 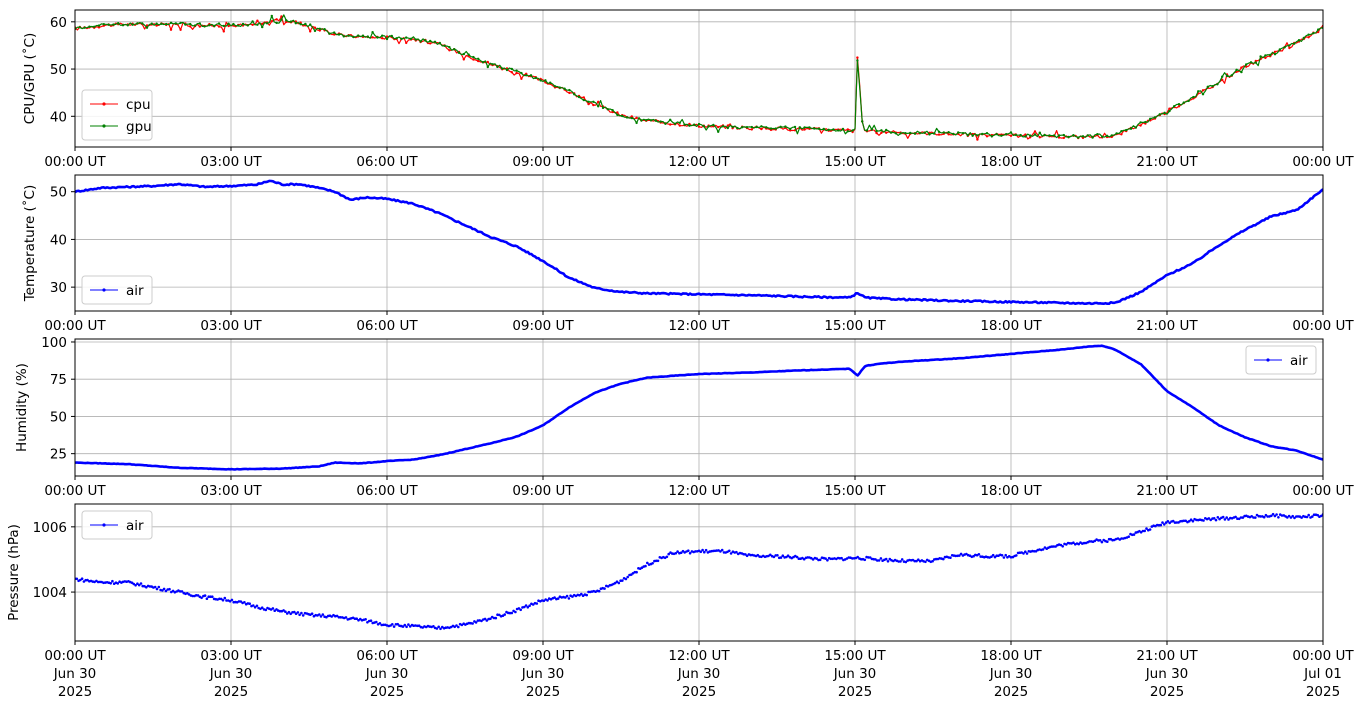 What do you see at coordinates (29, 78) in the screenshot?
I see `y-axis-label: CPU/GPU (˚C)` at bounding box center [29, 78].